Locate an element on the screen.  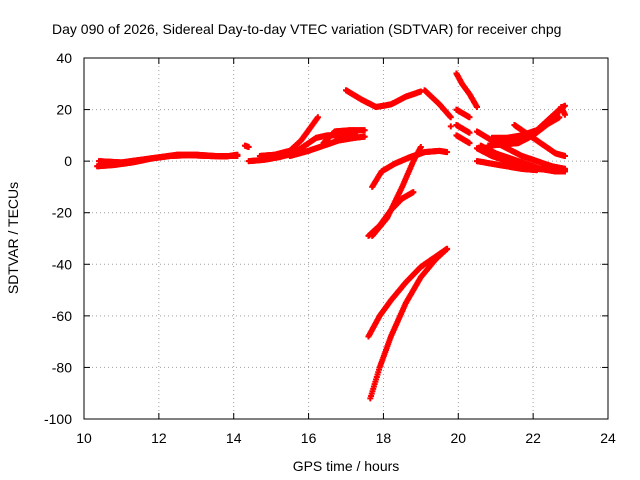
series-arc26 is located at coordinates (539, 140).